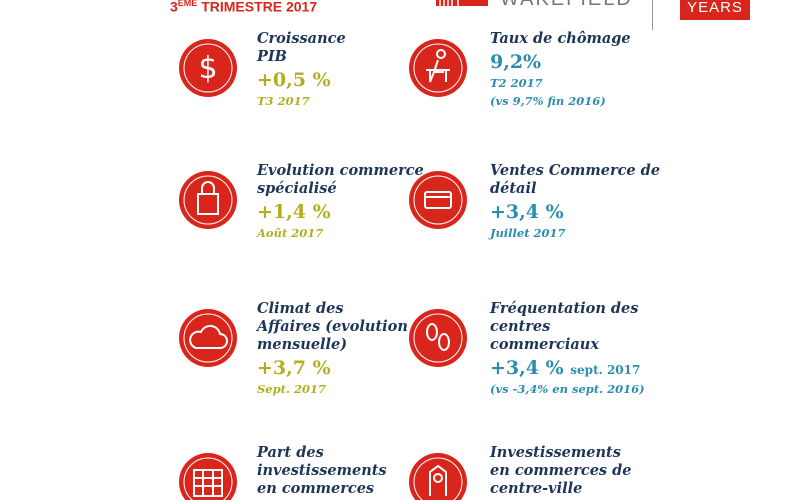  I want to click on divider, so click(652, 15).